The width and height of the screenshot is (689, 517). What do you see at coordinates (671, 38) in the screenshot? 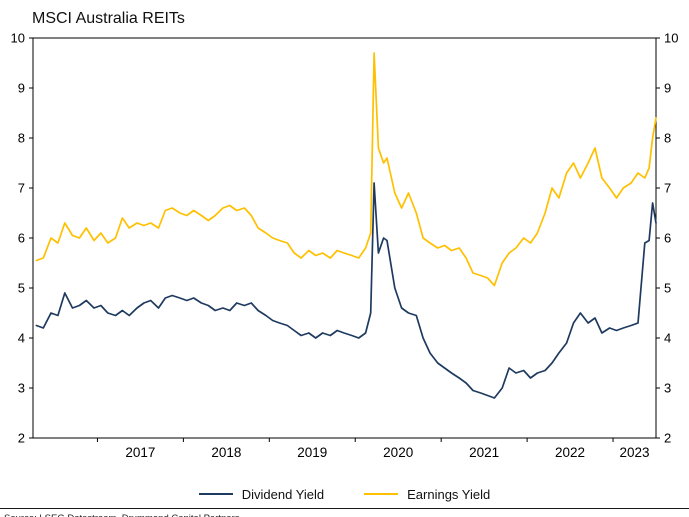
I see `y-axis-tick-label-right: 10` at bounding box center [671, 38].